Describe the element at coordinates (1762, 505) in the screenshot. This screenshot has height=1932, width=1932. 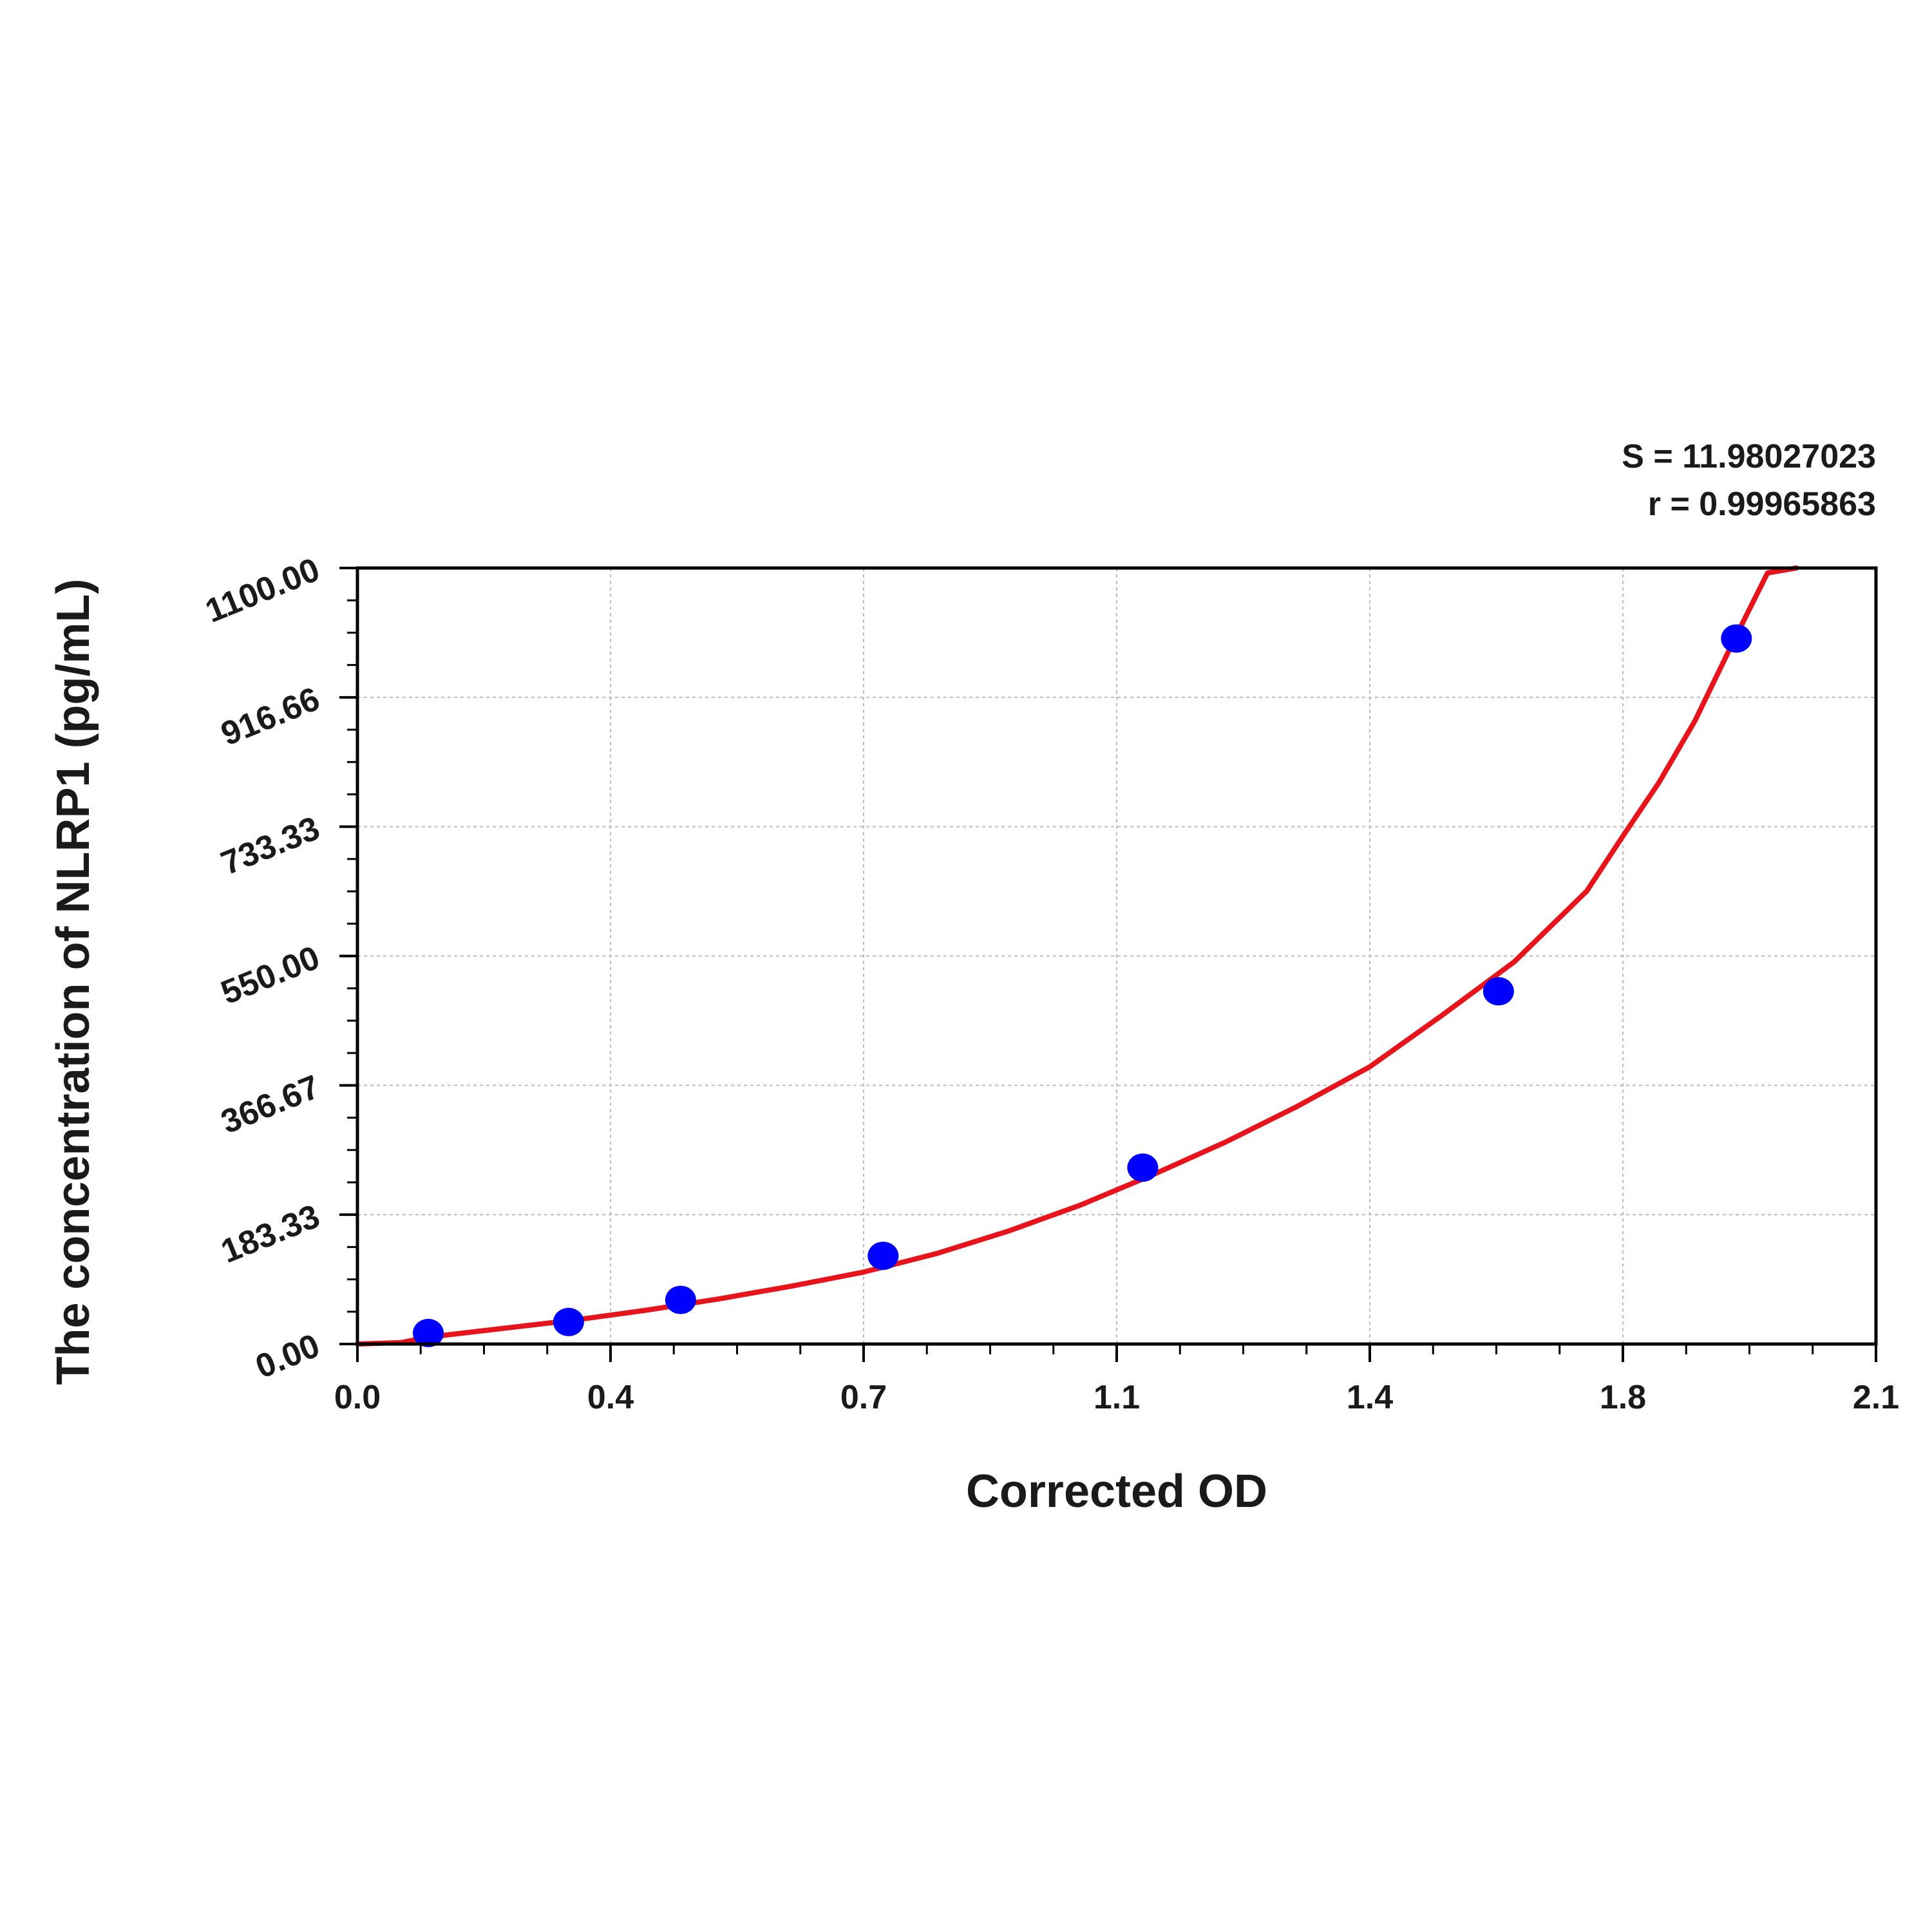
I see `r-statistic: r = 0.99965863` at that location.